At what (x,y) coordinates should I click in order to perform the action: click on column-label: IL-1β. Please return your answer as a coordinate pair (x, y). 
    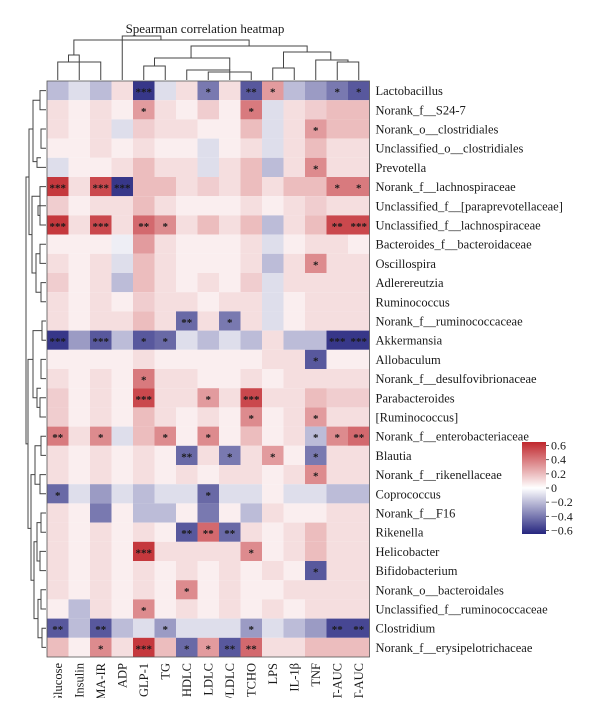
    Looking at the image, I should click on (294, 677).